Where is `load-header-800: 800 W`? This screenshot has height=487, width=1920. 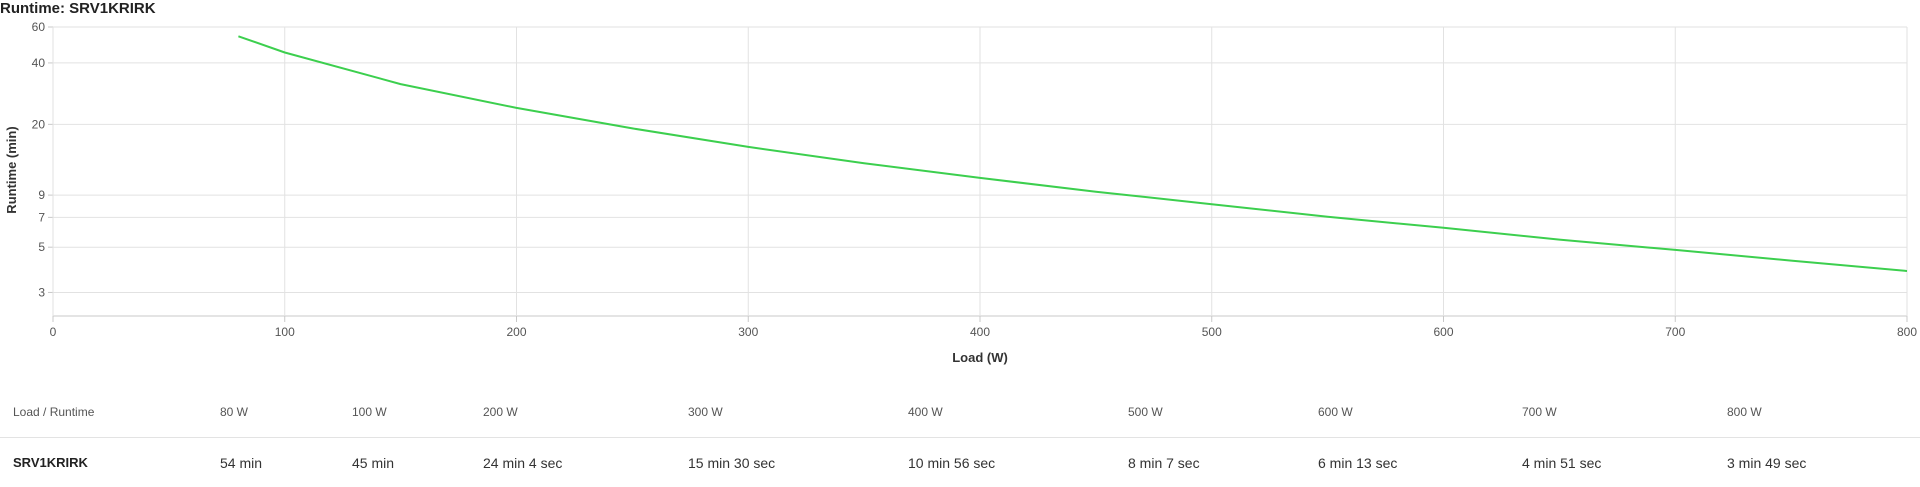
load-header-800: 800 W is located at coordinates (1744, 412).